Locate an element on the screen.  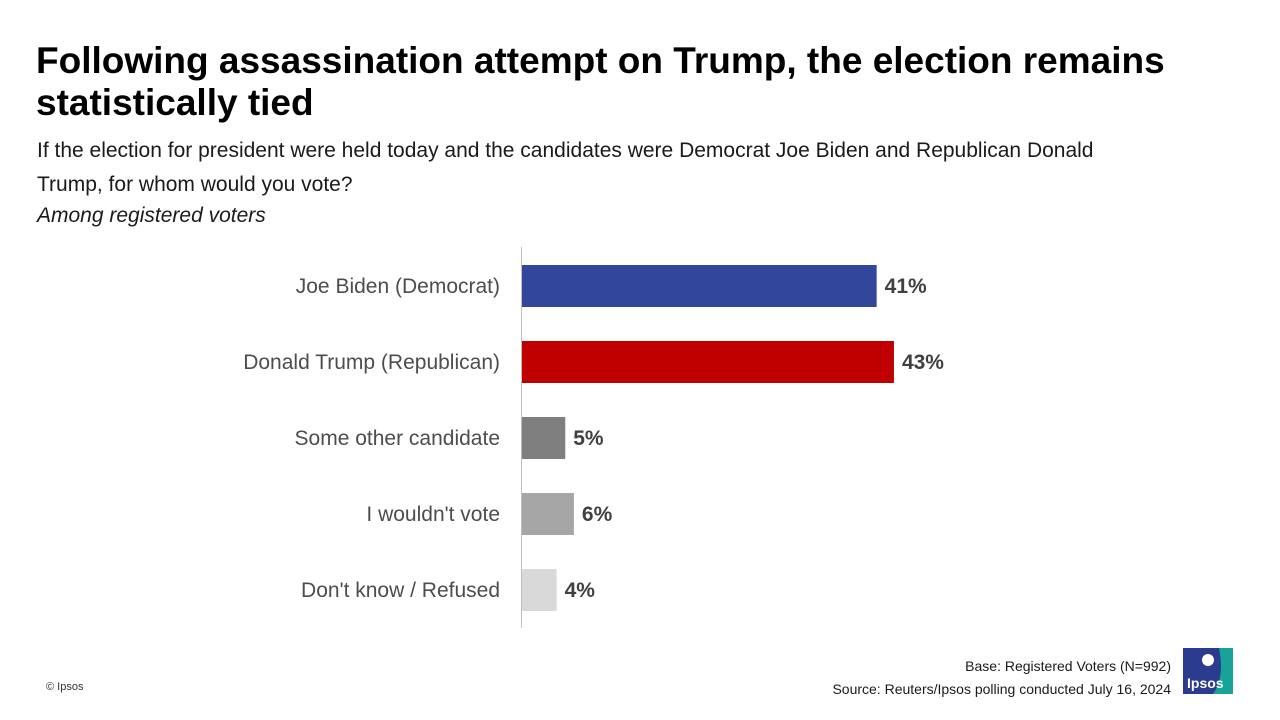
bar-joe-biden-democrat is located at coordinates (699, 286).